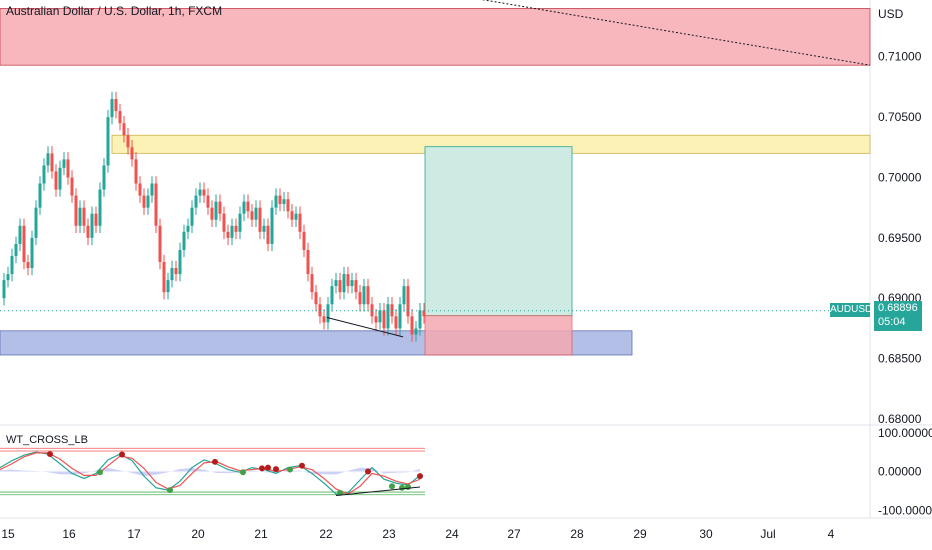 The height and width of the screenshot is (550, 932). I want to click on time-tick-label: 29, so click(640, 534).